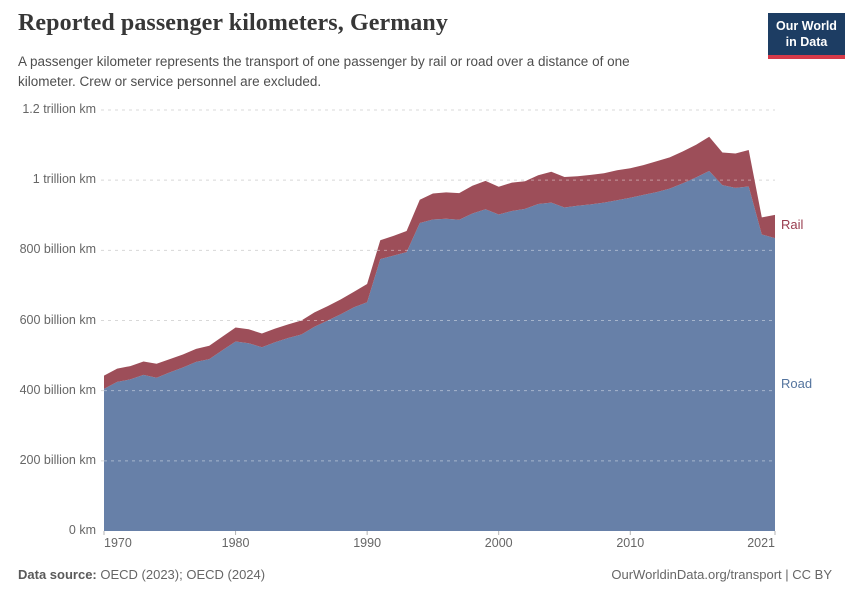  Describe the element at coordinates (64, 179) in the screenshot. I see `y-axis-tick-label: 1 trillion km` at that location.